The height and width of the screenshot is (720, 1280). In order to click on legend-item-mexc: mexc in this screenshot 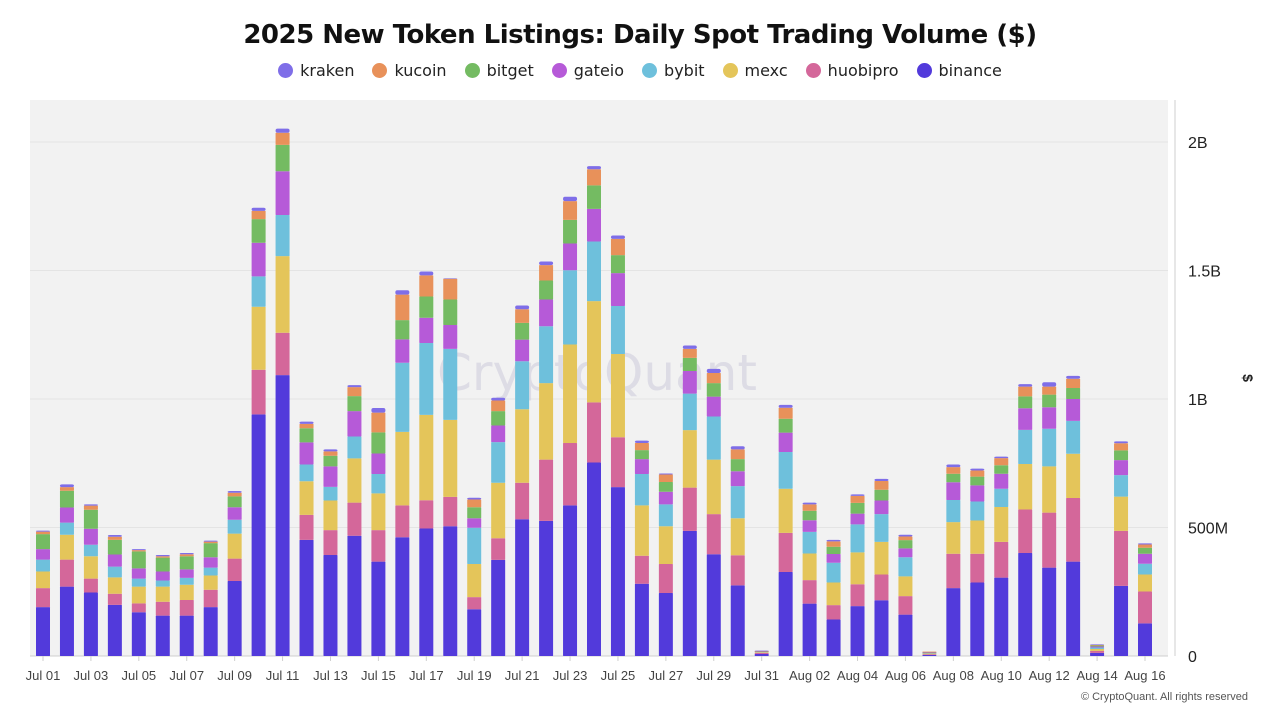, I will do `click(755, 70)`.